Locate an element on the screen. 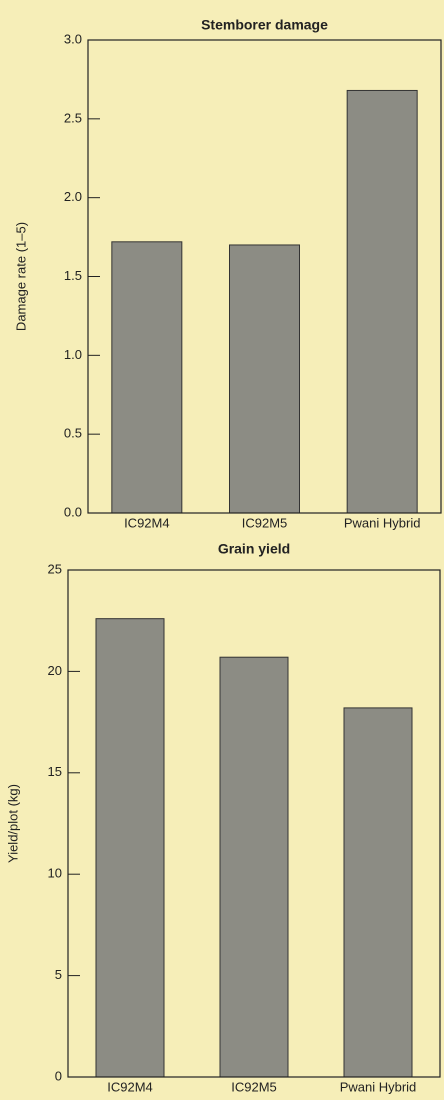 The height and width of the screenshot is (1100, 444). y-tick-label: 20 is located at coordinates (55, 670).